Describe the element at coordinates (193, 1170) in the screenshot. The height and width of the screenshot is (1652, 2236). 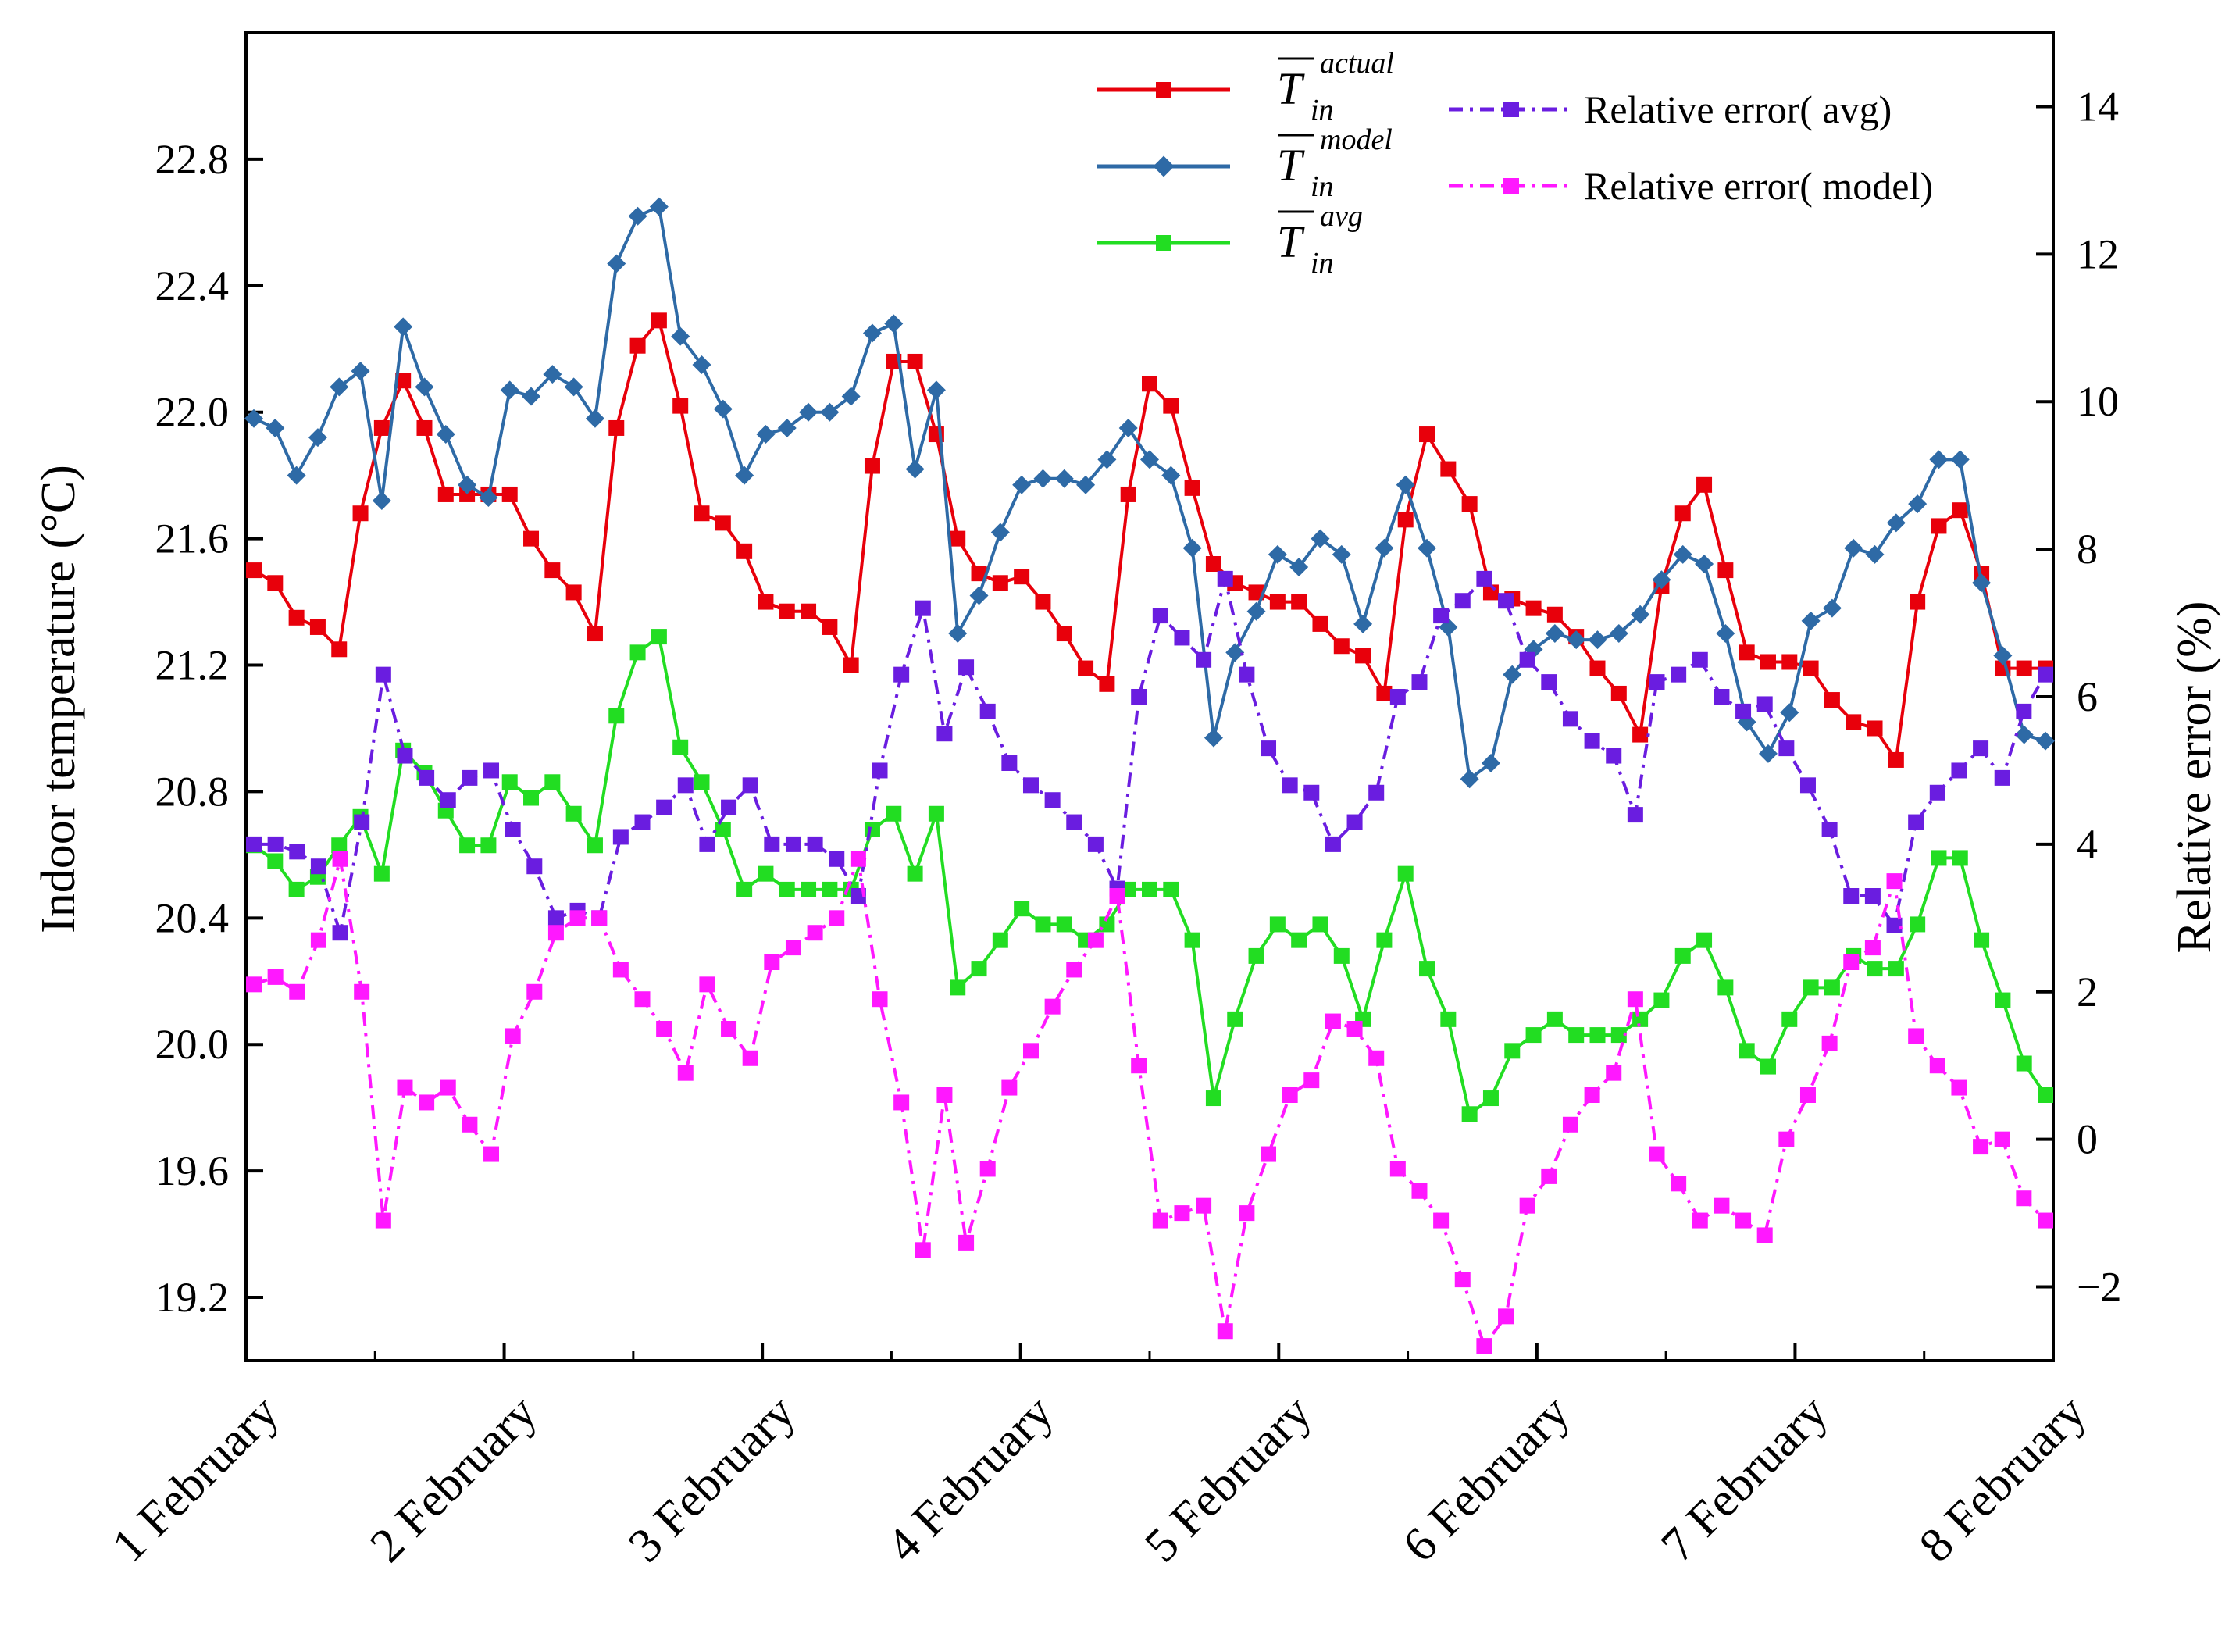
I see `left-tick-label: 19.6` at that location.